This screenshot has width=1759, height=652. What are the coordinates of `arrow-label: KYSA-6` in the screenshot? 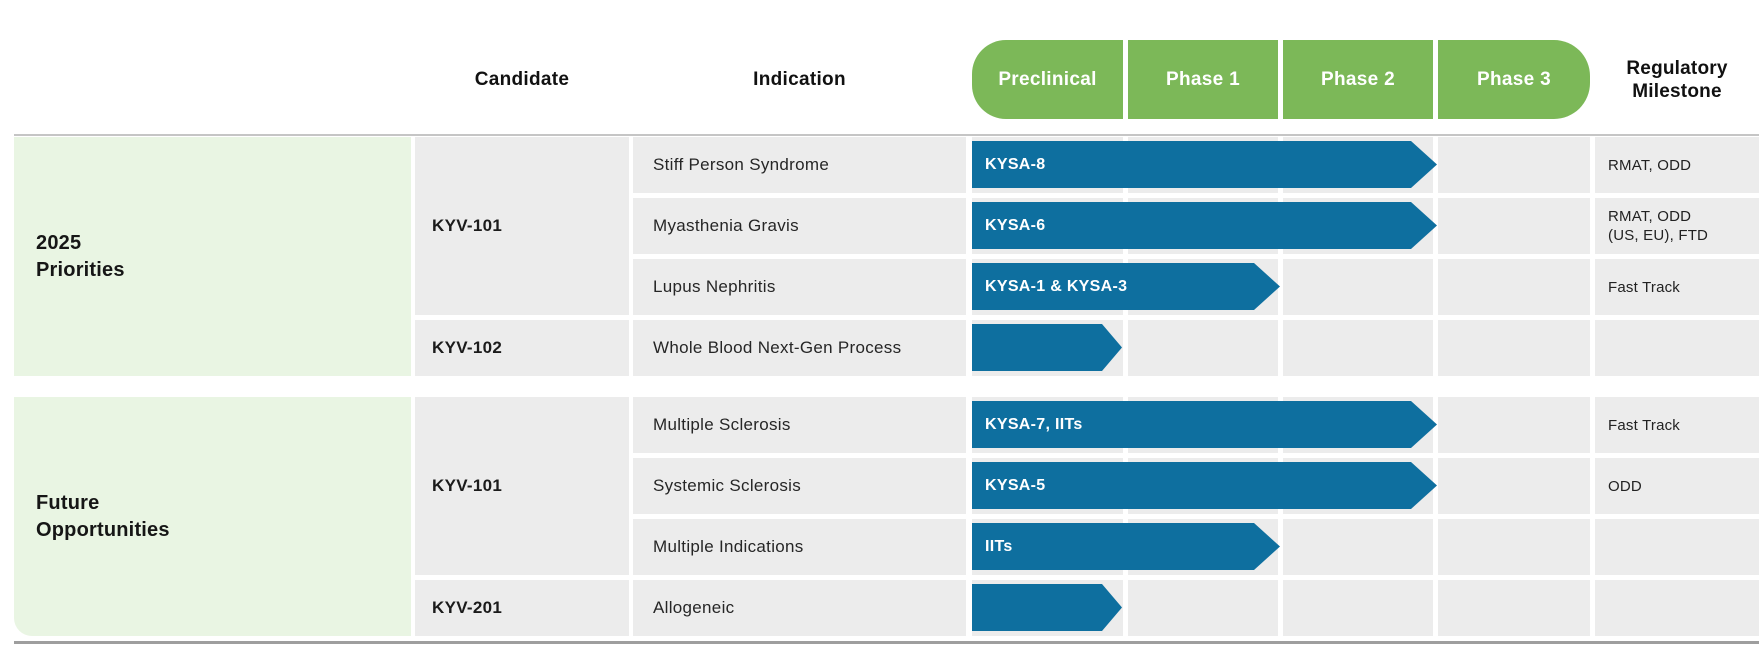 It's located at (1015, 225).